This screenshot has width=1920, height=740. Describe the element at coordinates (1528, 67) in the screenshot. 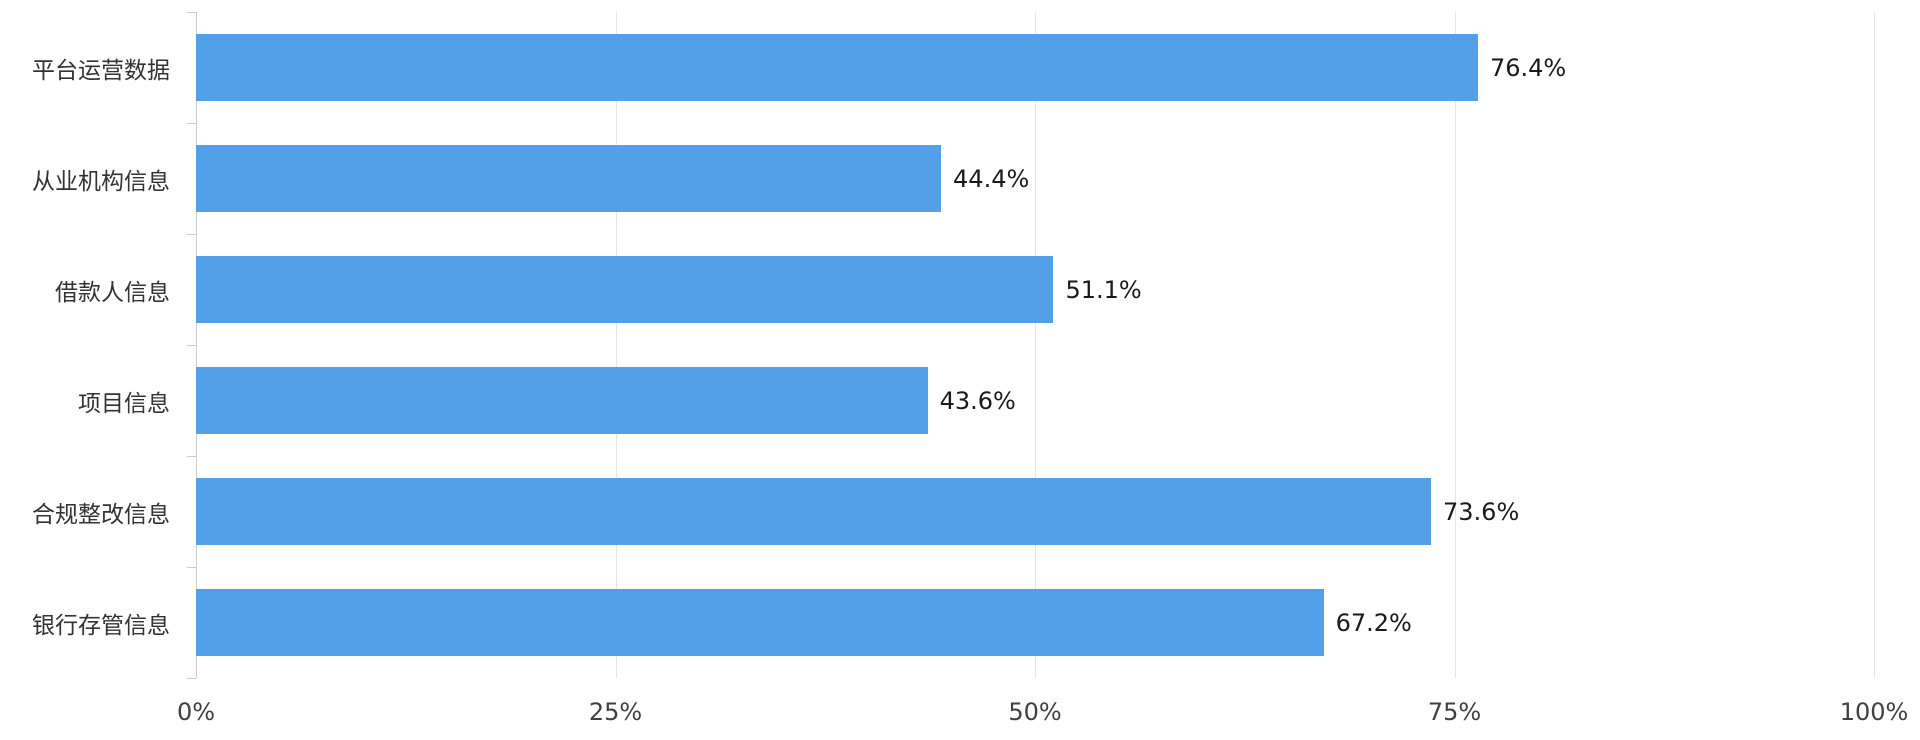

I see `bar-value-label: 76.4%` at that location.